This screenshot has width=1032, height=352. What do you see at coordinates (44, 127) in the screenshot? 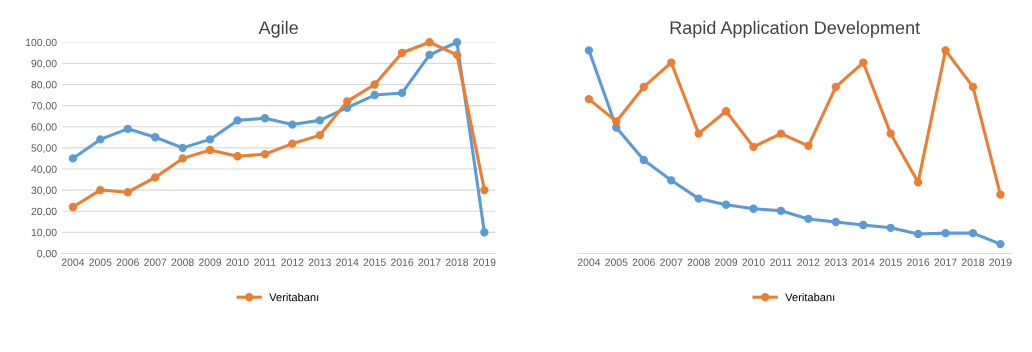
I see `y-tick-label: 60,00` at bounding box center [44, 127].